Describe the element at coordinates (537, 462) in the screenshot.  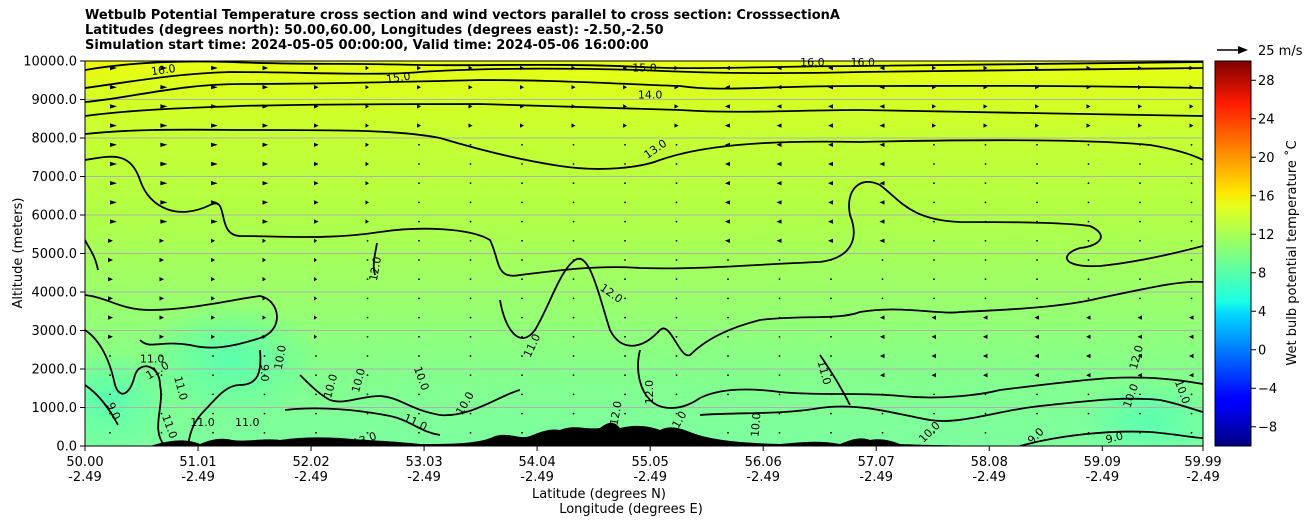
I see `x-tick-label-latitude: 54.04` at that location.